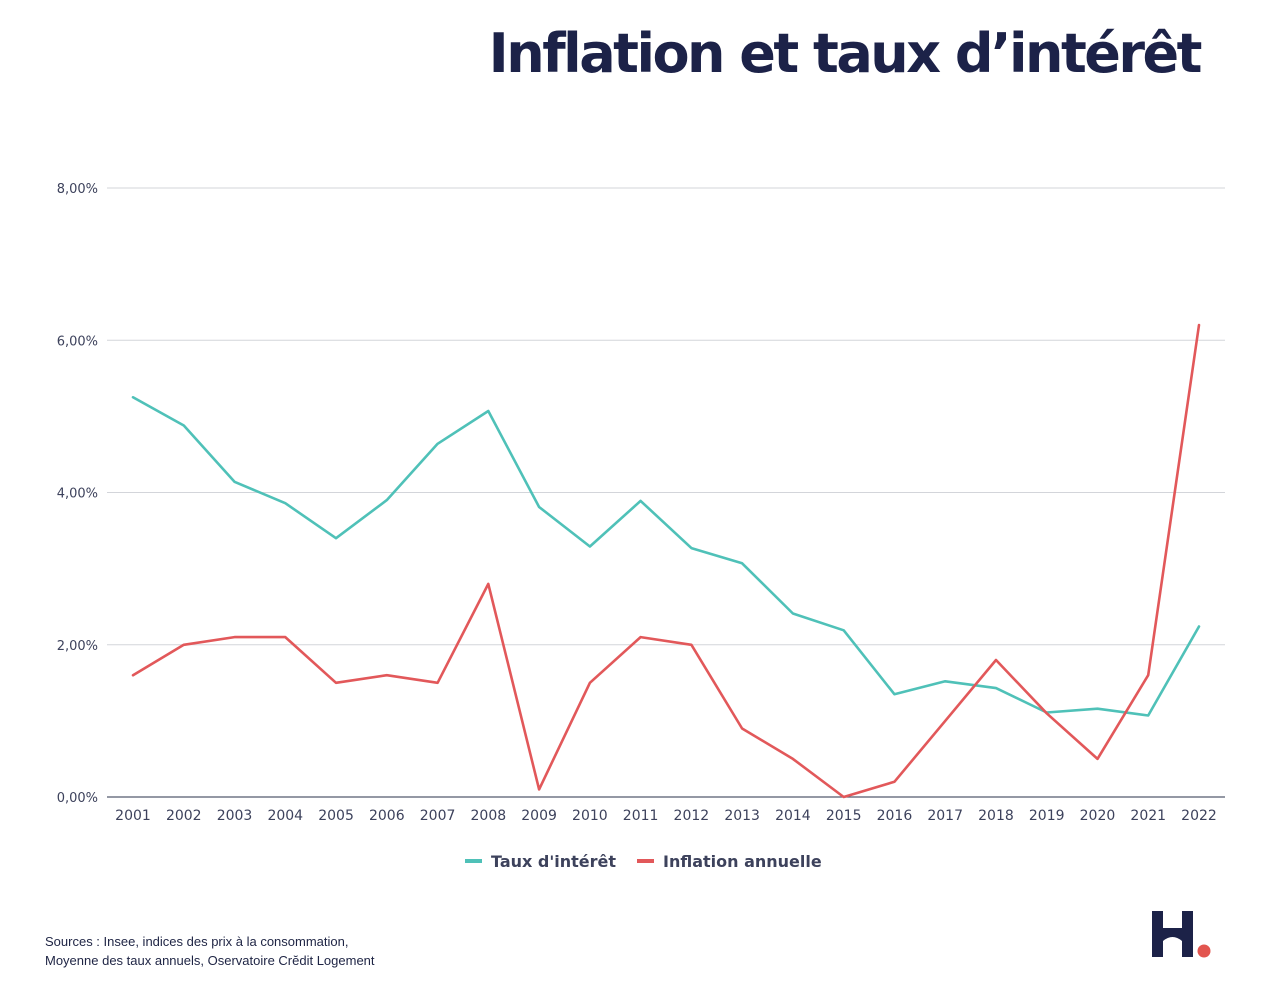  Describe the element at coordinates (77, 646) in the screenshot. I see `y-tick-label: 2,00%` at that location.